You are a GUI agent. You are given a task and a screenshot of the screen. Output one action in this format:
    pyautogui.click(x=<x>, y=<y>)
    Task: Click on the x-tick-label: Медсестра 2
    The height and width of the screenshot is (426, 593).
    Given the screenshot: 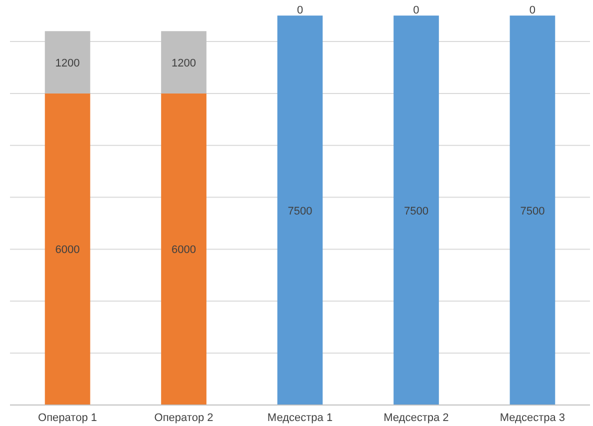 What is the action you would take?
    pyautogui.click(x=416, y=418)
    